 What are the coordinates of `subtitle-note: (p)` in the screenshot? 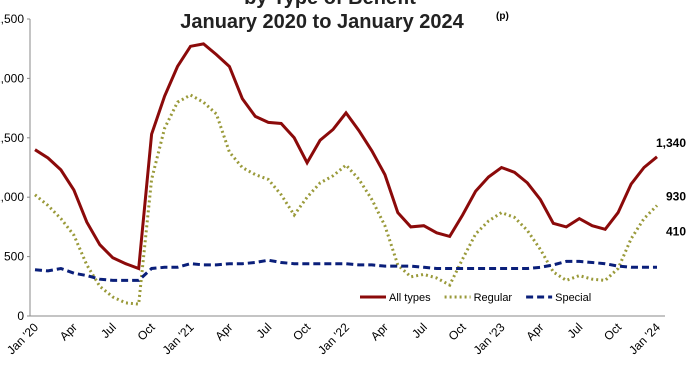 It's located at (502, 16).